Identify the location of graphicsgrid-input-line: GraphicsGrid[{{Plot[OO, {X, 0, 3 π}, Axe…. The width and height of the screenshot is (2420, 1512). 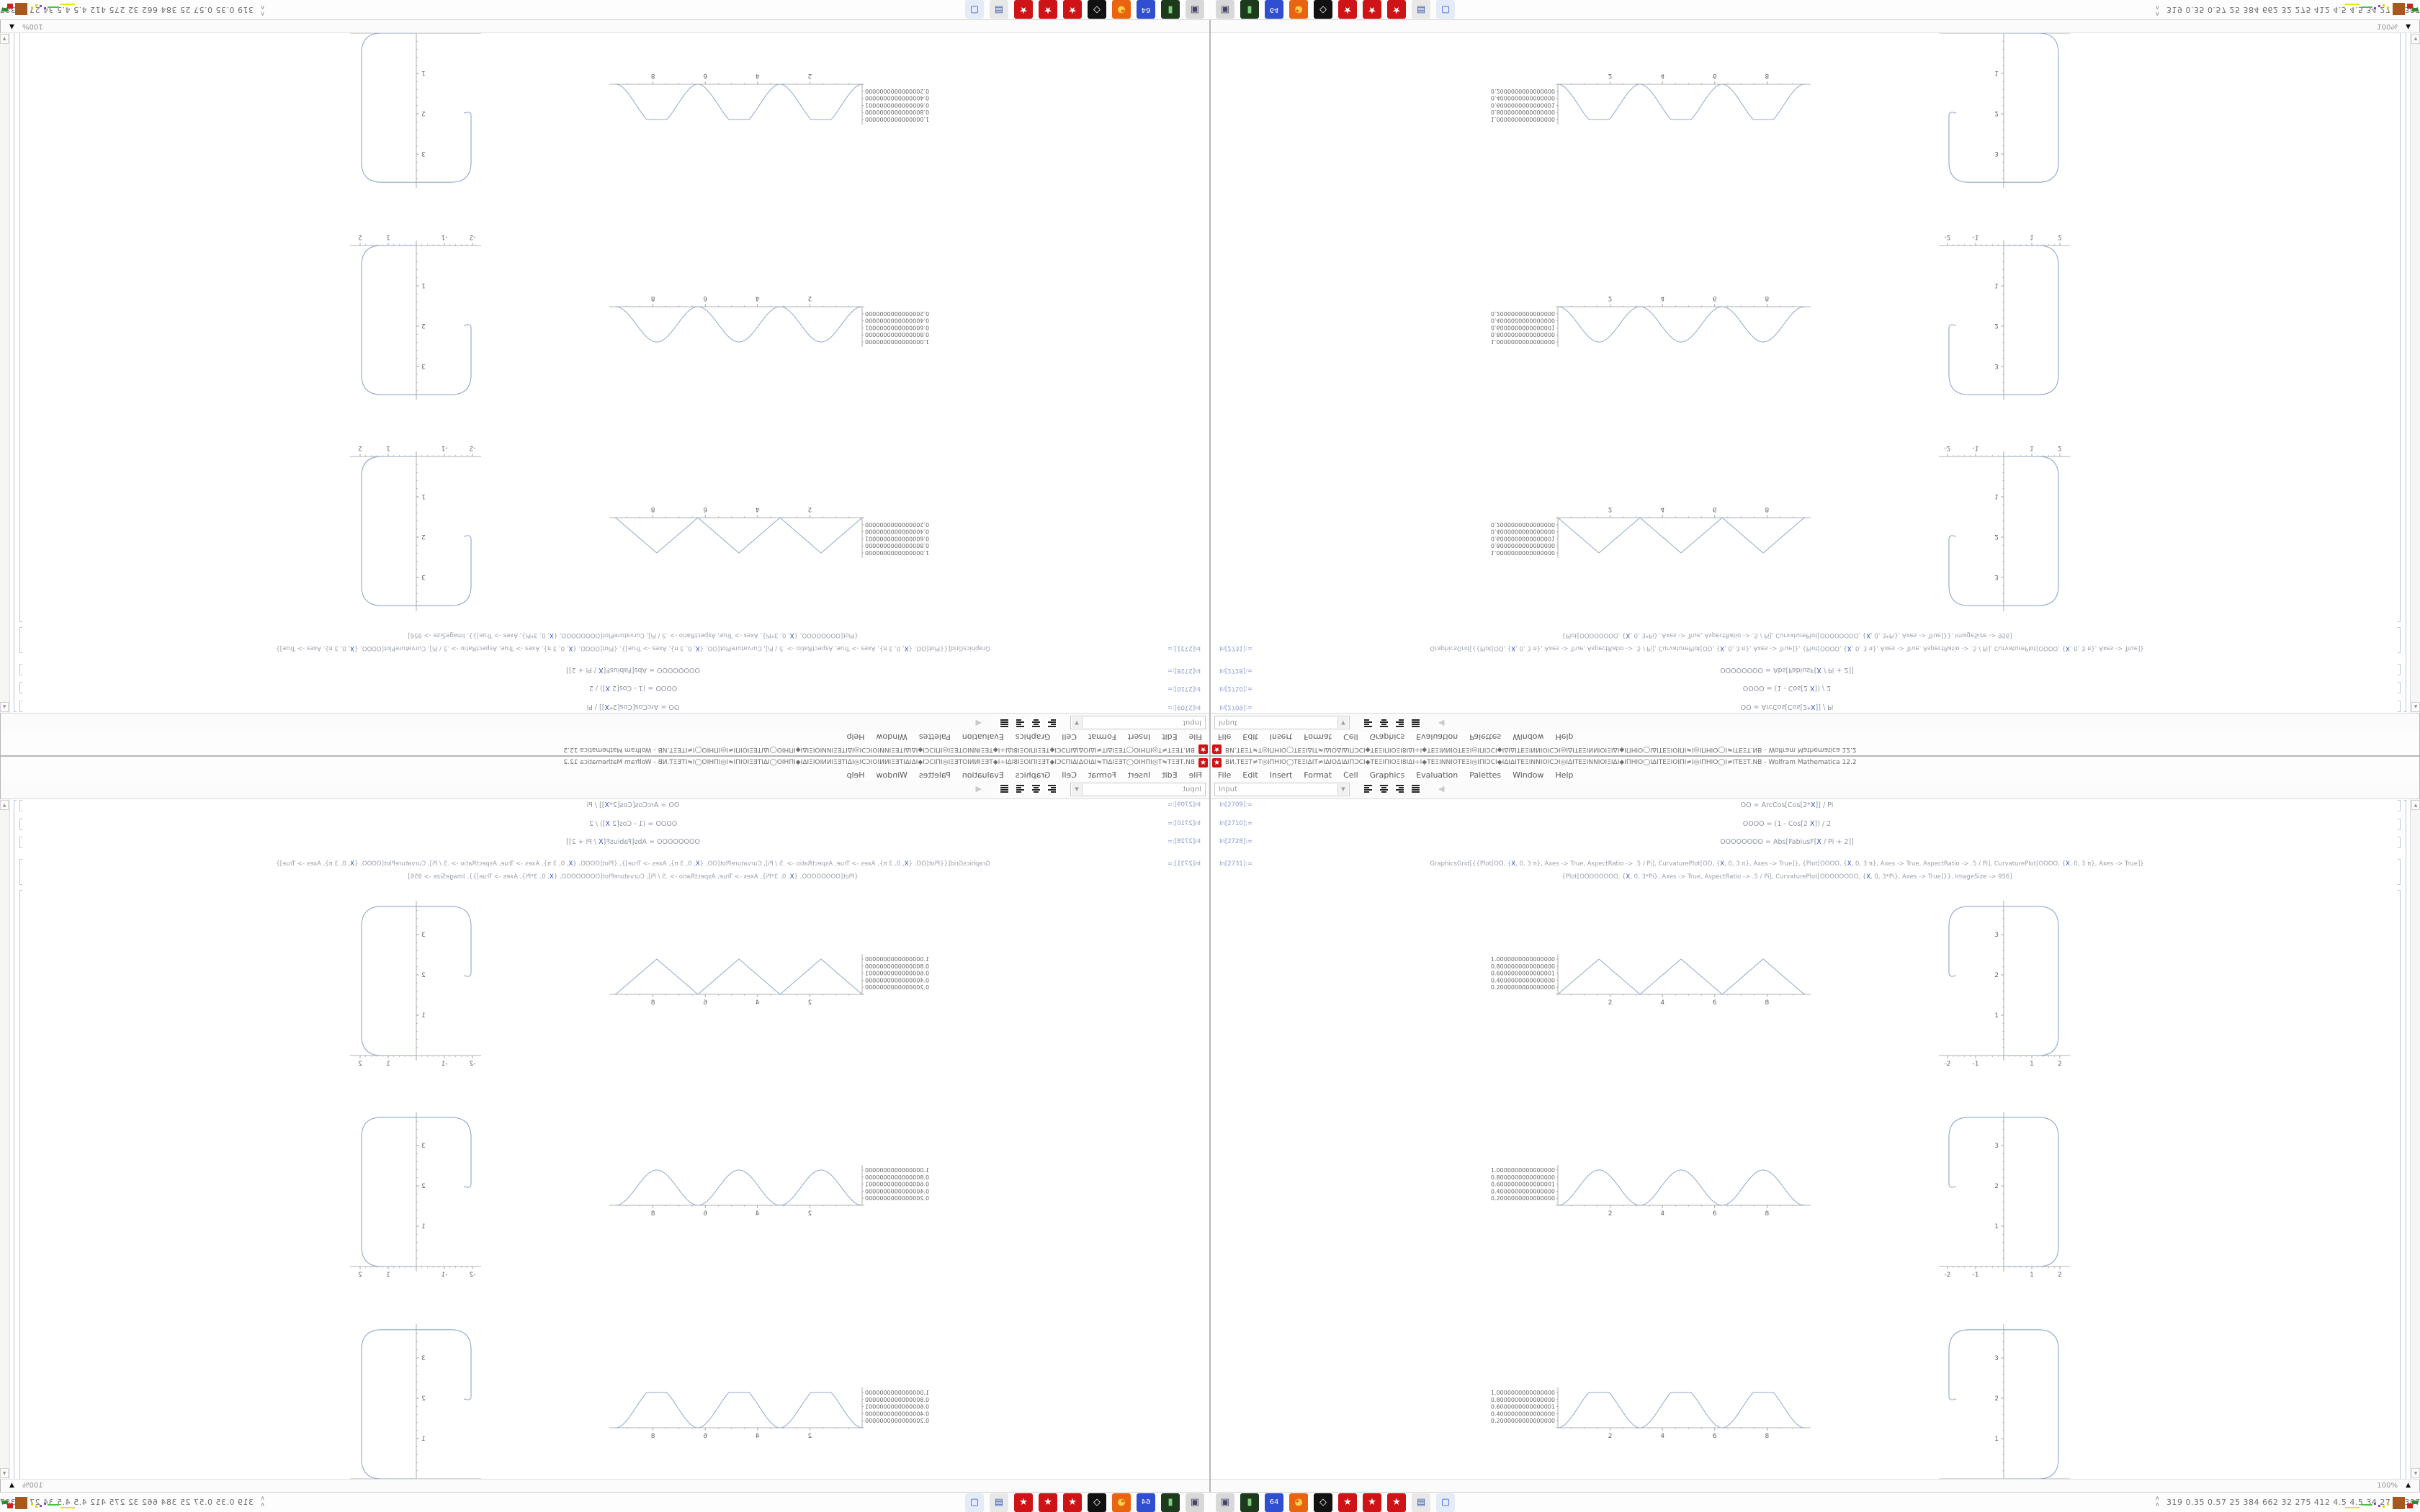
(633, 648).